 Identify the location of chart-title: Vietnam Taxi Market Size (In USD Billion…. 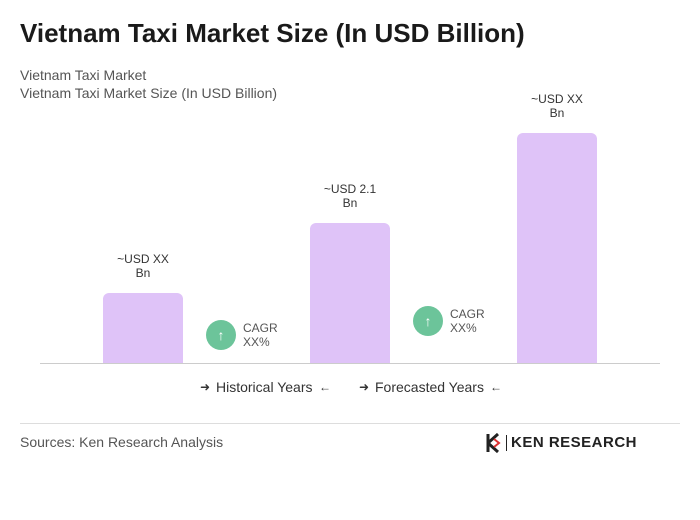
(272, 33).